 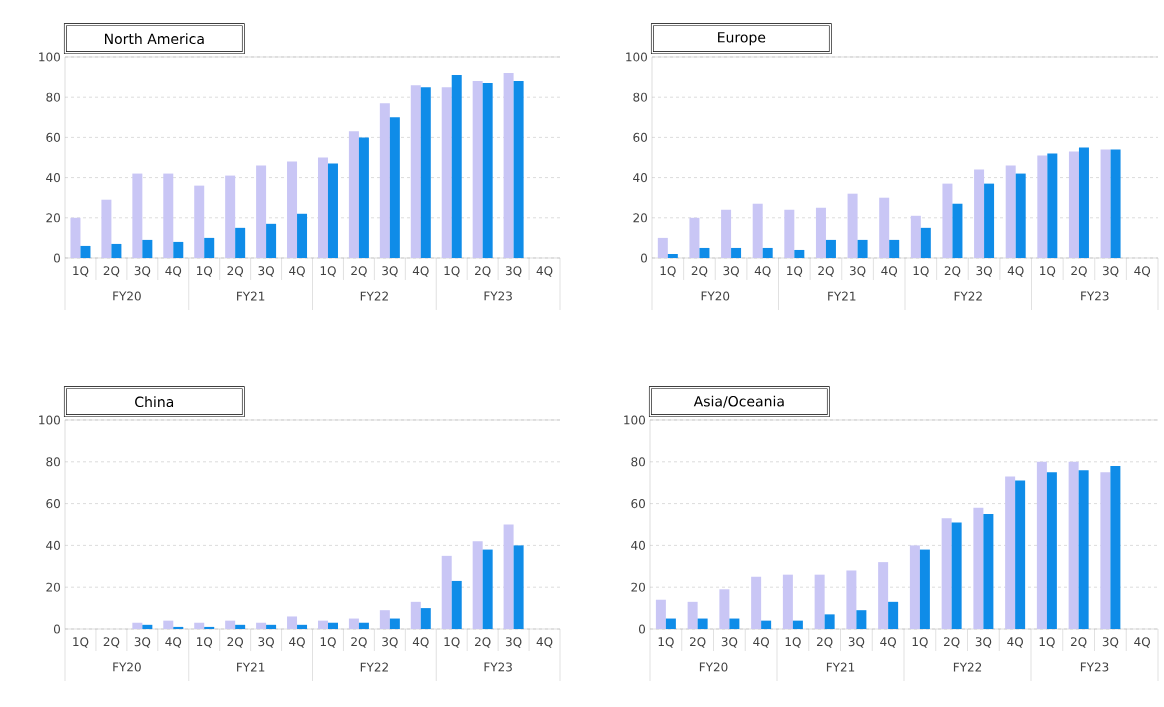 What do you see at coordinates (374, 296) in the screenshot?
I see `text: FY22` at bounding box center [374, 296].